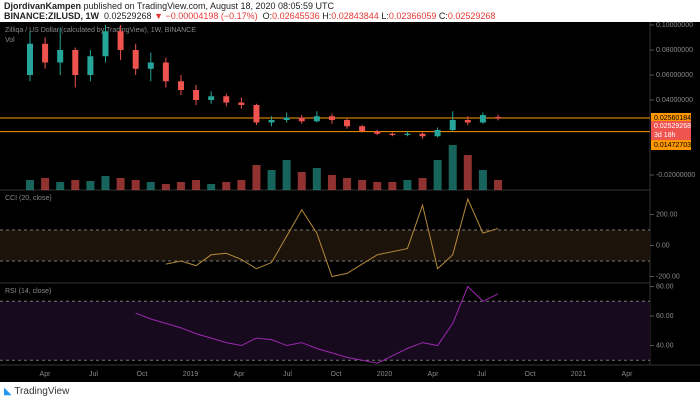 This screenshot has height=402, width=700. What do you see at coordinates (668, 276) in the screenshot?
I see `y-tick-label: -200.00` at bounding box center [668, 276].